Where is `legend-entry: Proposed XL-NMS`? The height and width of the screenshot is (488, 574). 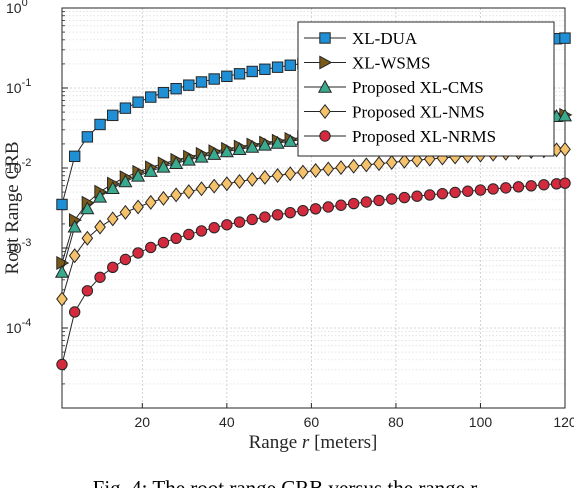
legend-entry: Proposed XL-NMS is located at coordinates (394, 112).